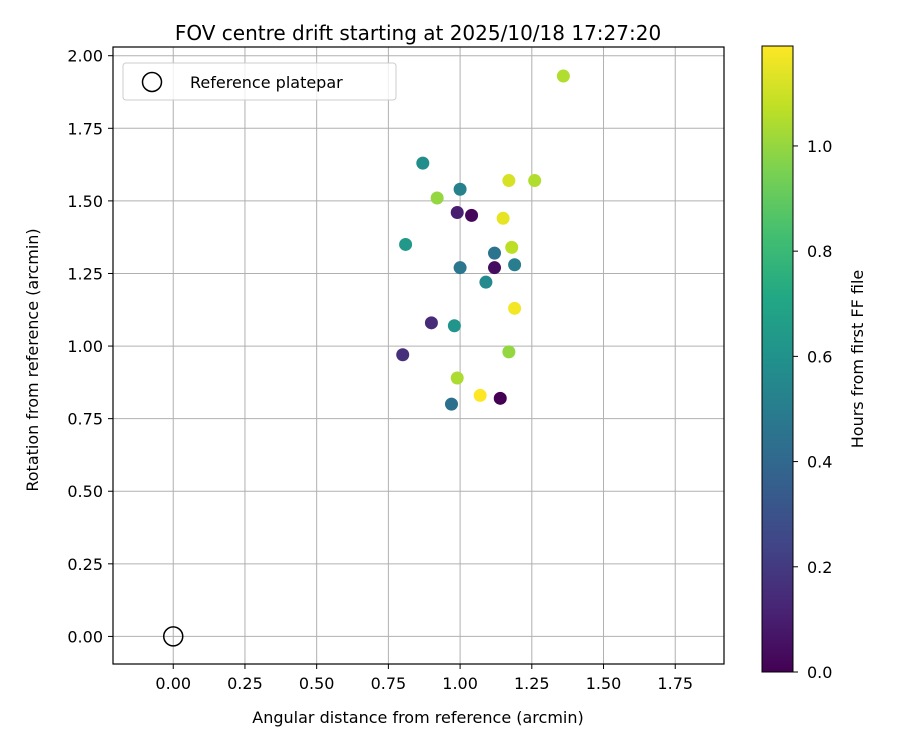  I want to click on legend-marker-icon, so click(152, 82).